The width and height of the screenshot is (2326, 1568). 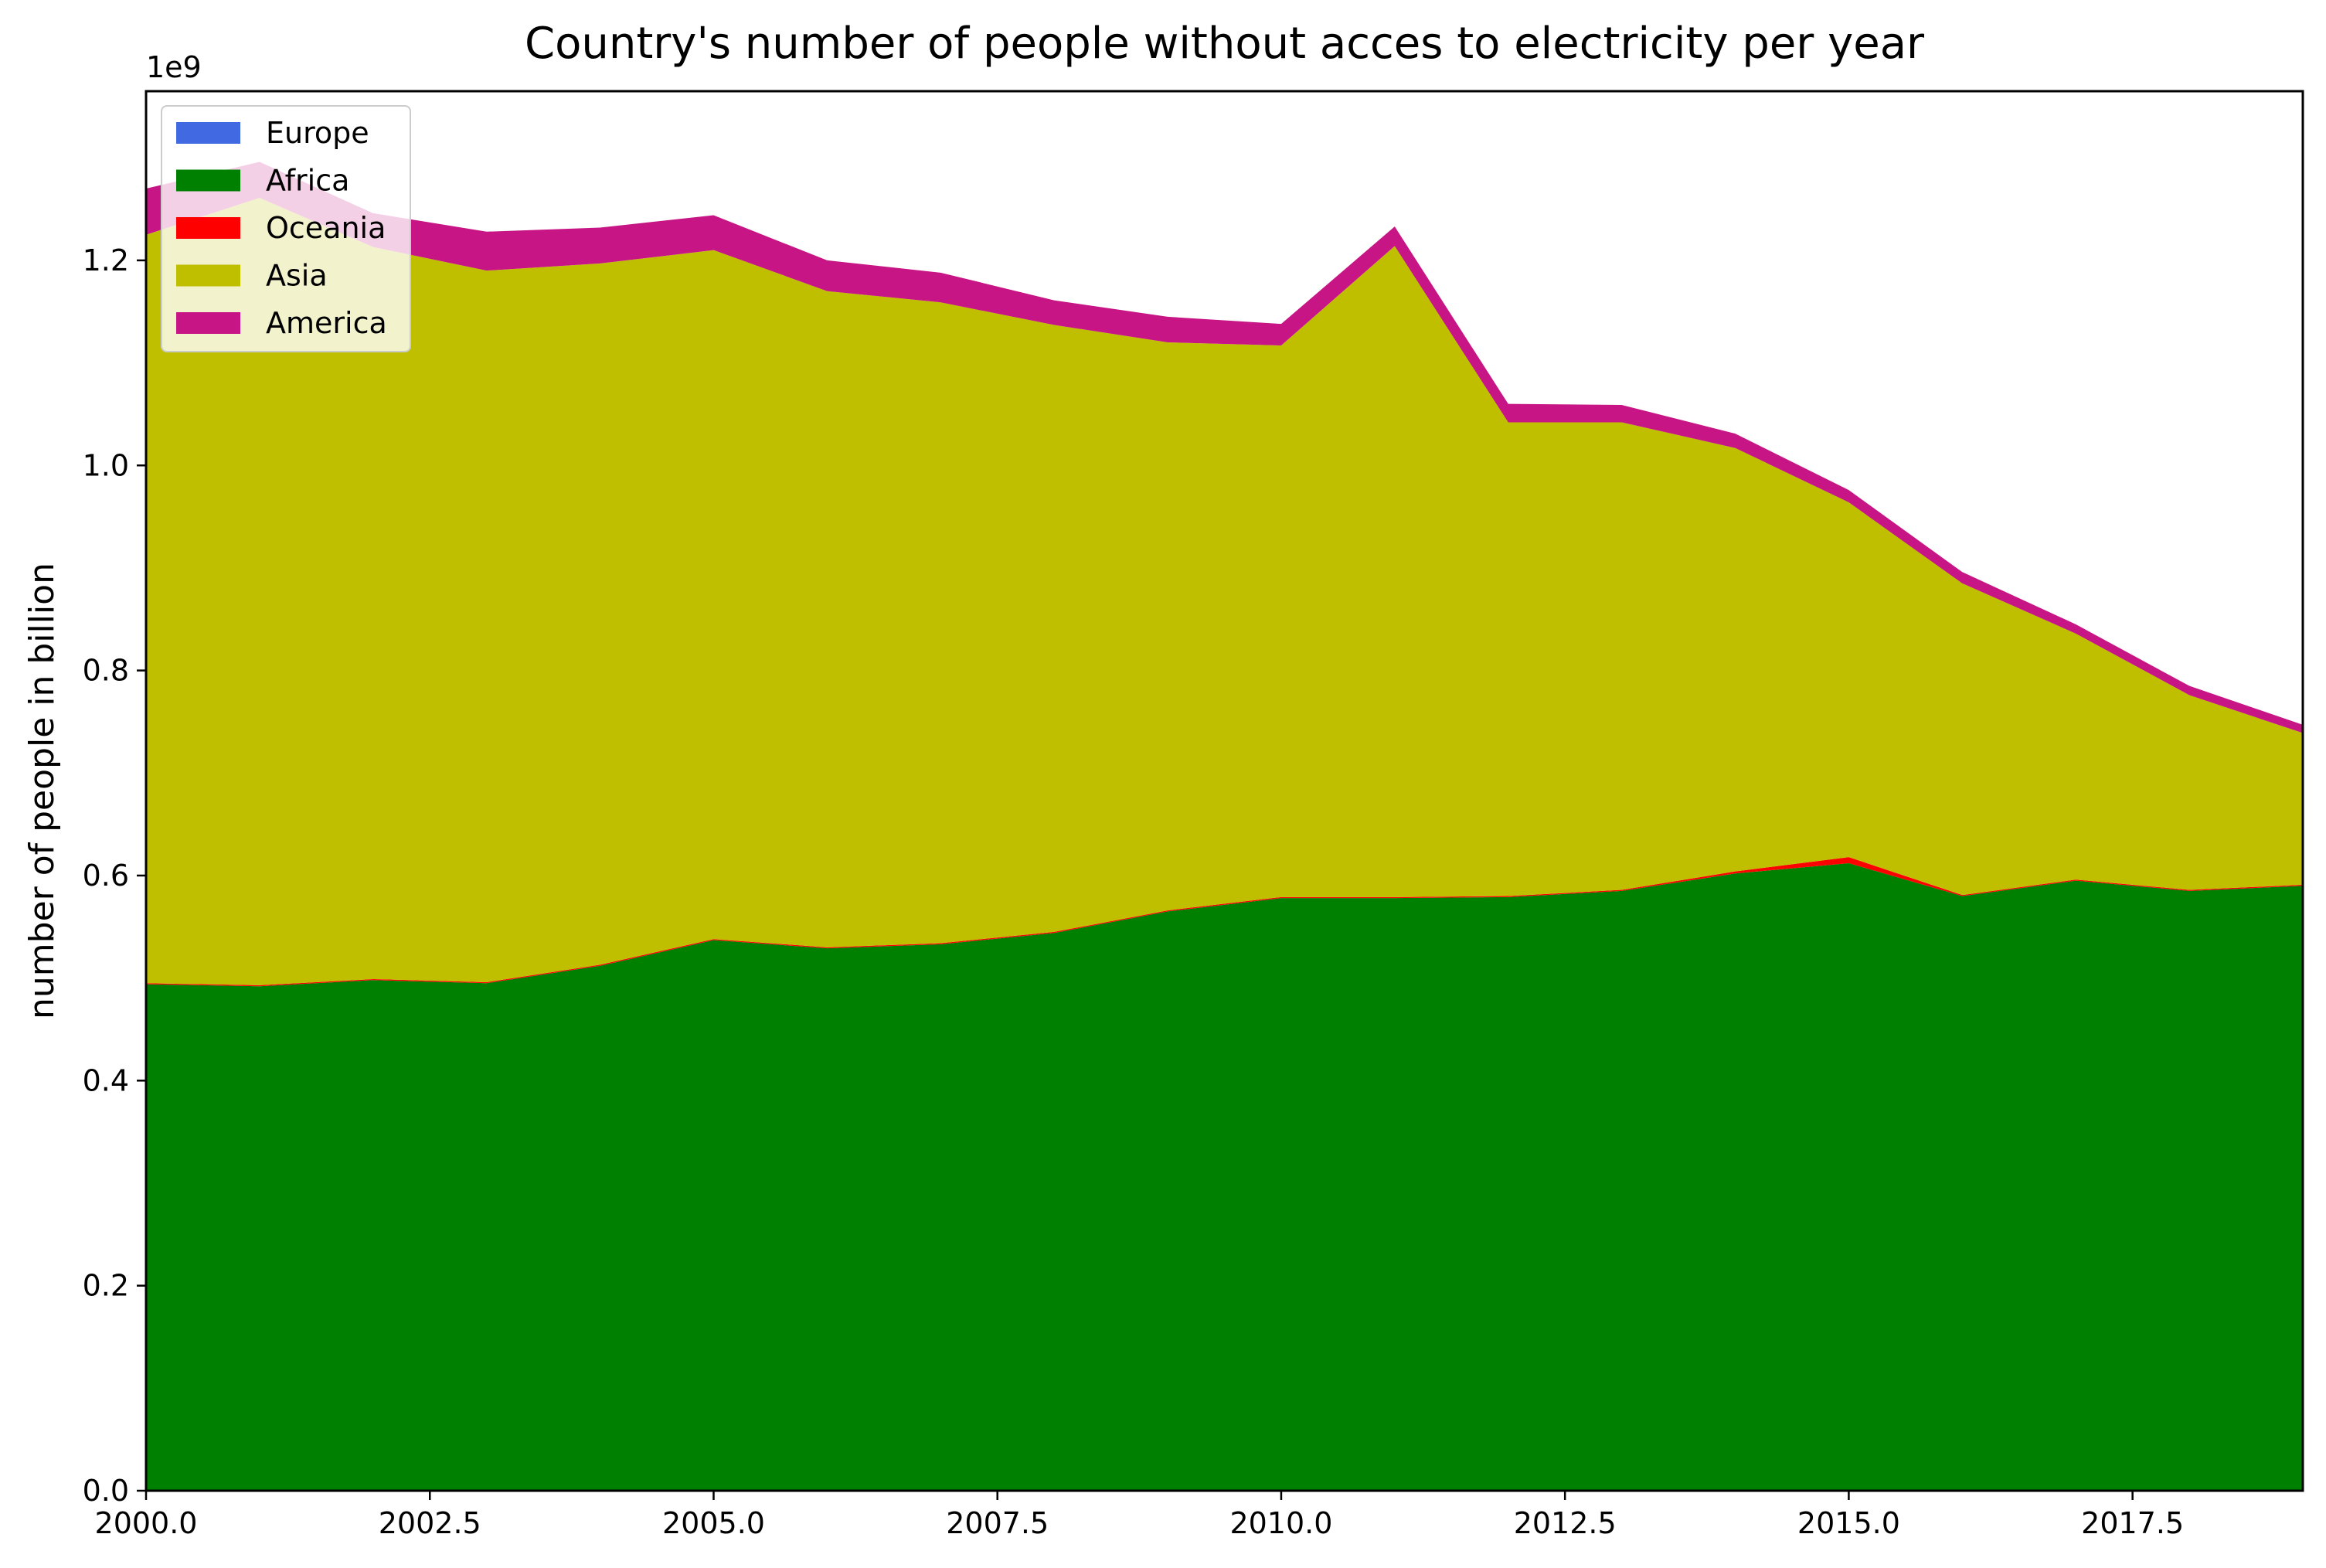 What do you see at coordinates (297, 276) in the screenshot?
I see `legend-label-asia: Asia` at bounding box center [297, 276].